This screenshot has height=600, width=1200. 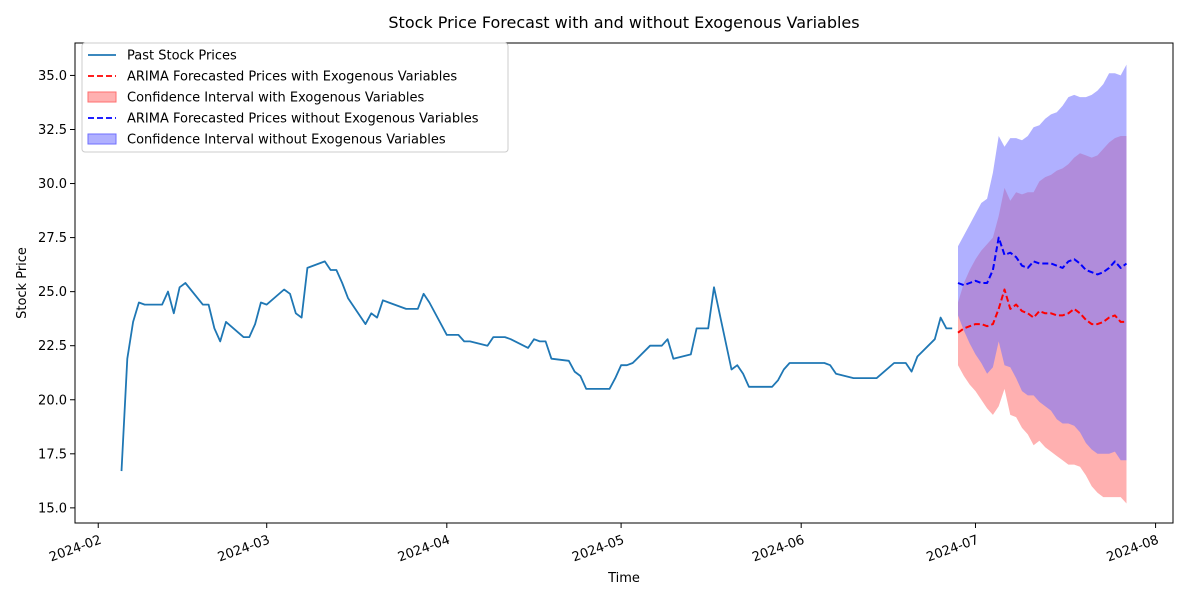 I want to click on y-axis-title: Stock Price, so click(x=22, y=283).